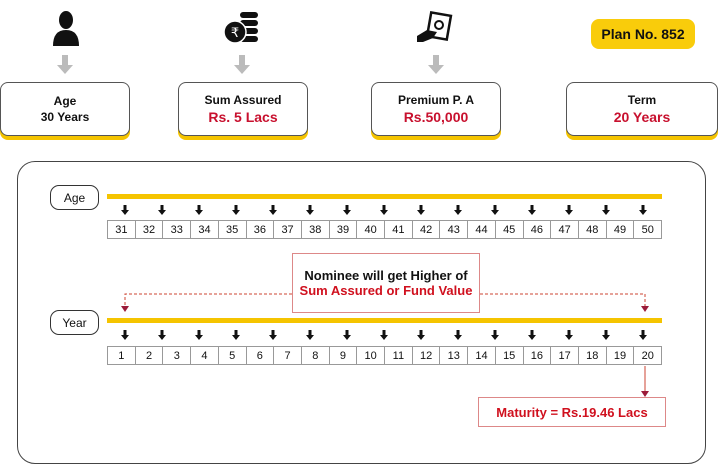  What do you see at coordinates (482, 355) in the screenshot?
I see `timeline-cell: 14` at bounding box center [482, 355].